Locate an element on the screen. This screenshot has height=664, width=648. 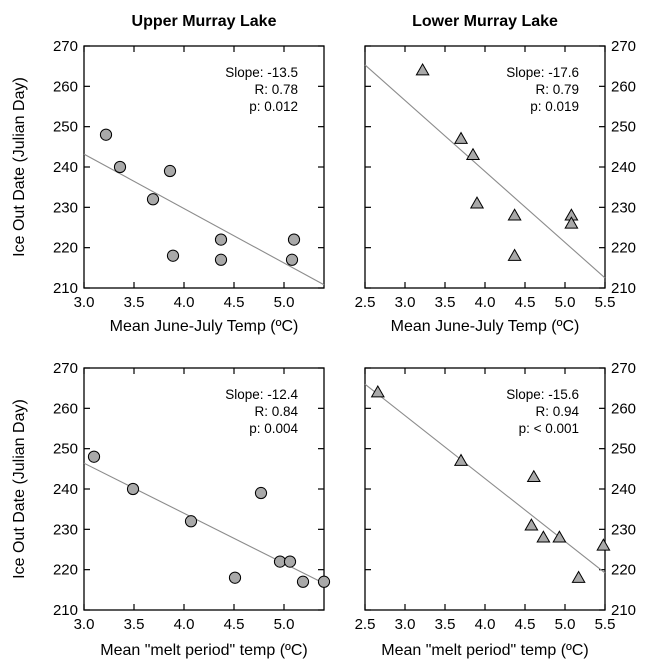
stat-r: R: 0.78 is located at coordinates (276, 89).